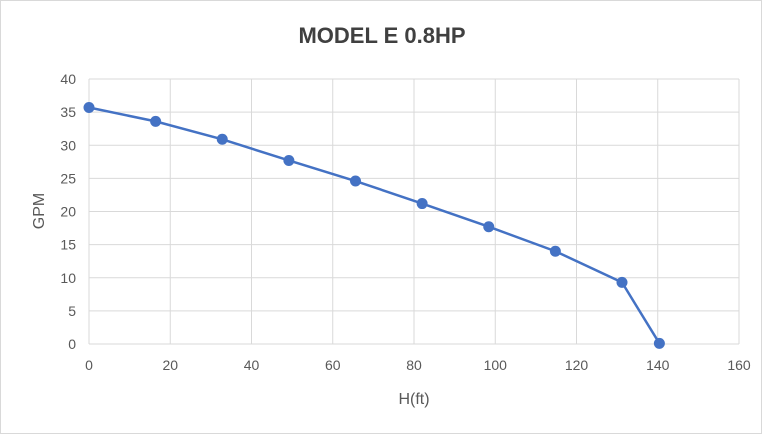  I want to click on chart-title: MODEL E 0.8HP, so click(381, 35).